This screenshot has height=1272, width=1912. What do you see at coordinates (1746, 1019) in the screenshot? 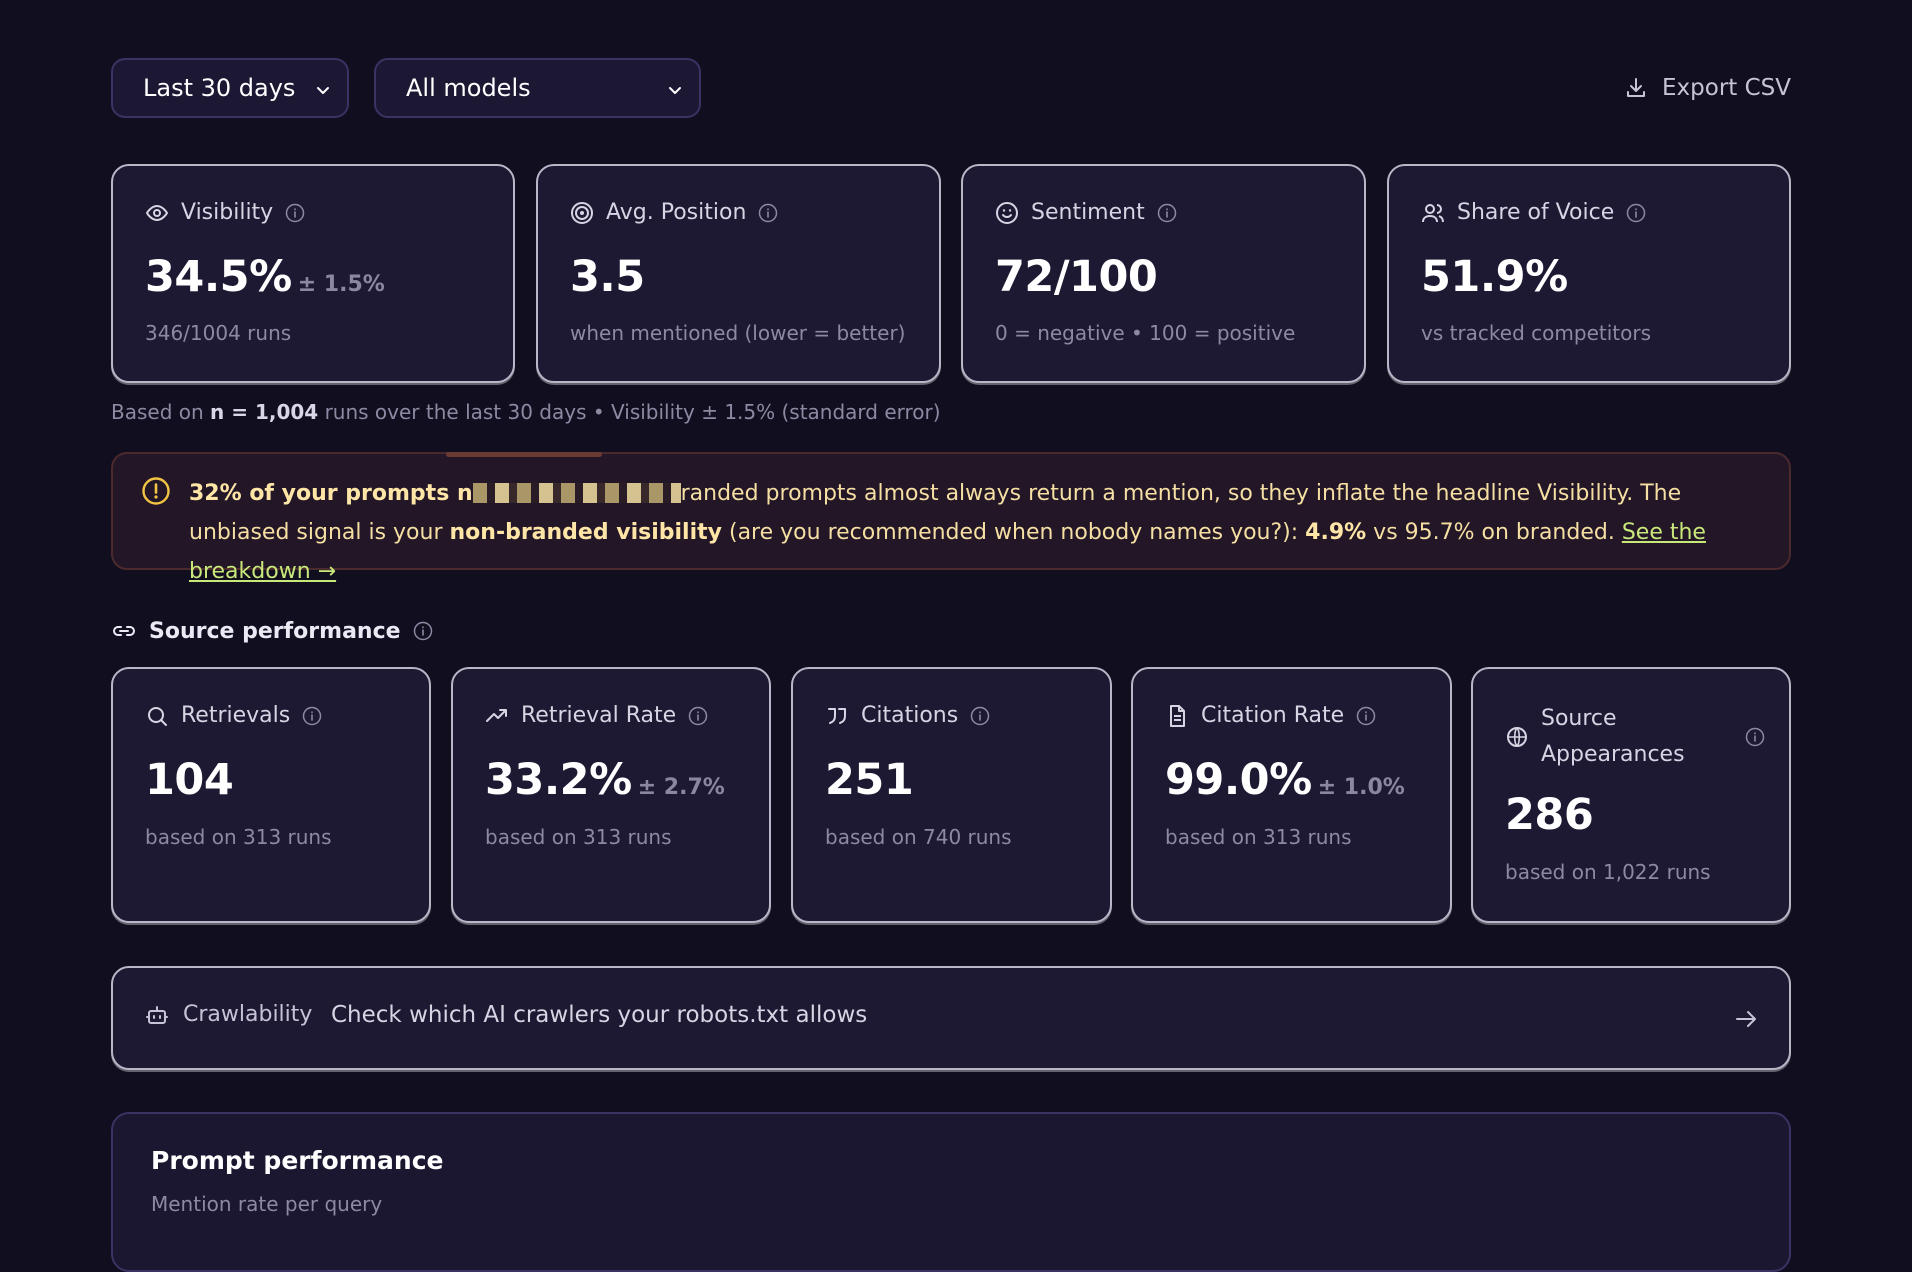
I see `arrow-right-icon` at bounding box center [1746, 1019].